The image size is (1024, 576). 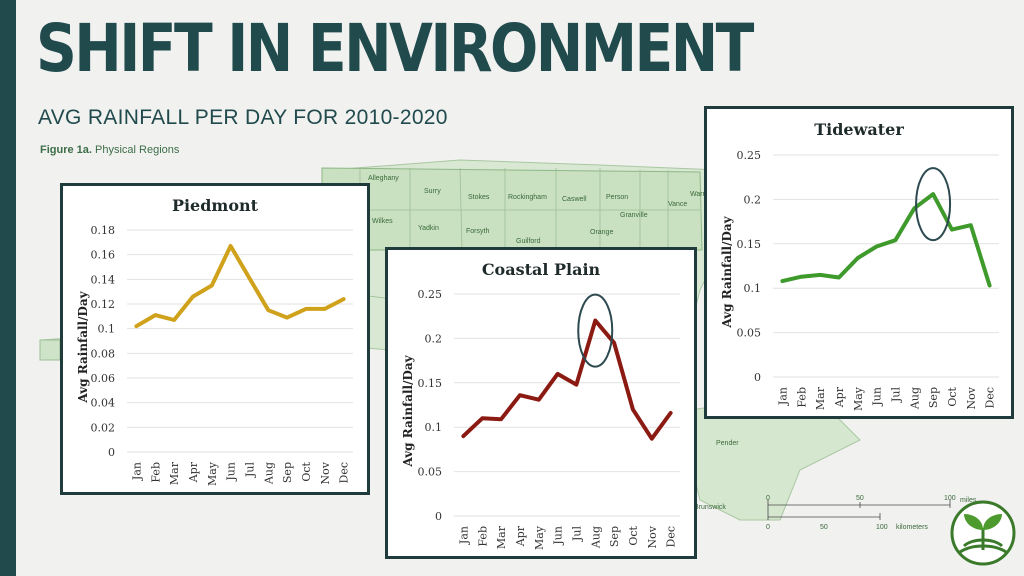 I want to click on figure-label: Figure 1a., so click(x=66, y=150).